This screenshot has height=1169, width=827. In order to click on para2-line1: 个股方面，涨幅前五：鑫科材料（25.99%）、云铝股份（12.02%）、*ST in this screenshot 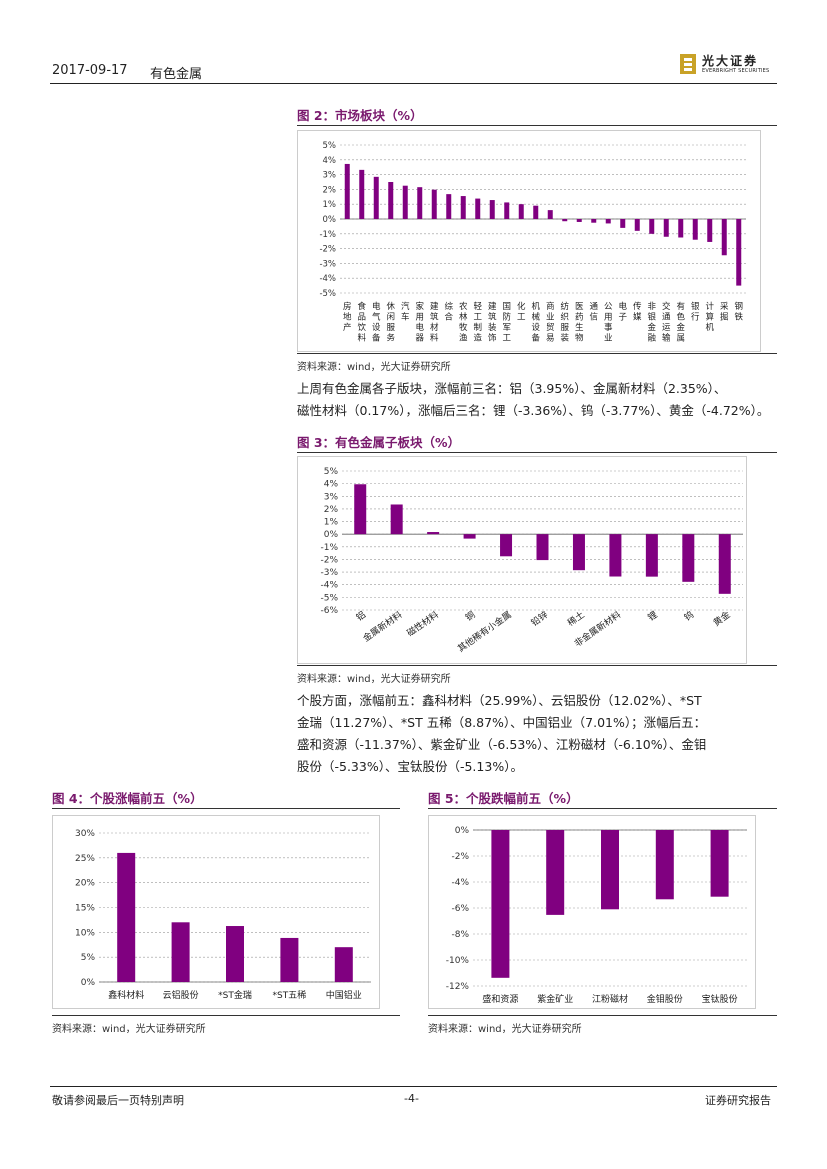, I will do `click(499, 700)`.